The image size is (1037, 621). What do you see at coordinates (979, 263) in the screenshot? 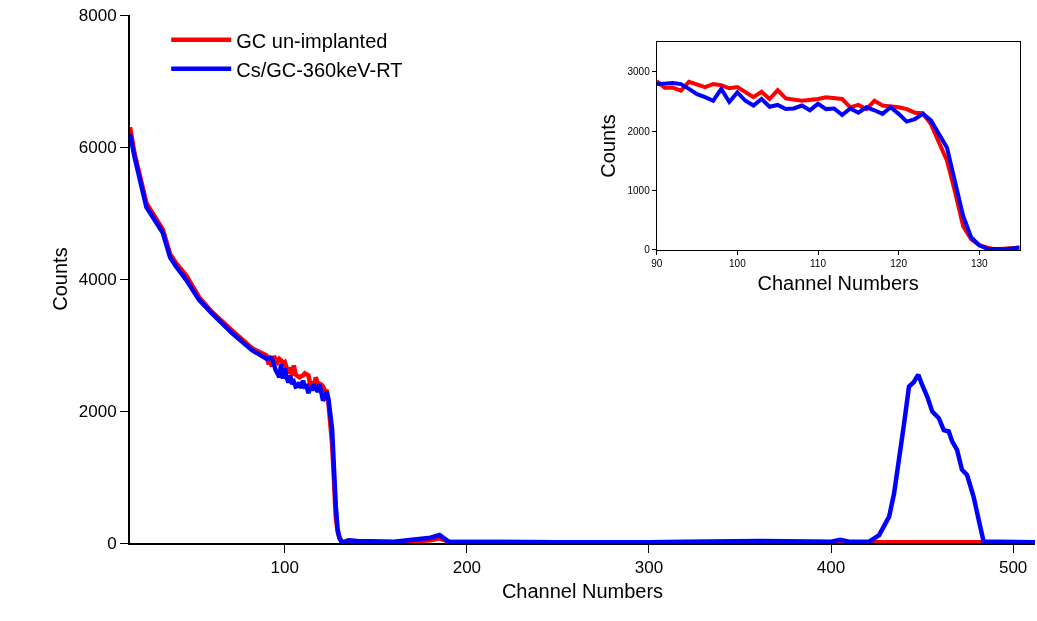
I see `x-tick-label: 130` at bounding box center [979, 263].